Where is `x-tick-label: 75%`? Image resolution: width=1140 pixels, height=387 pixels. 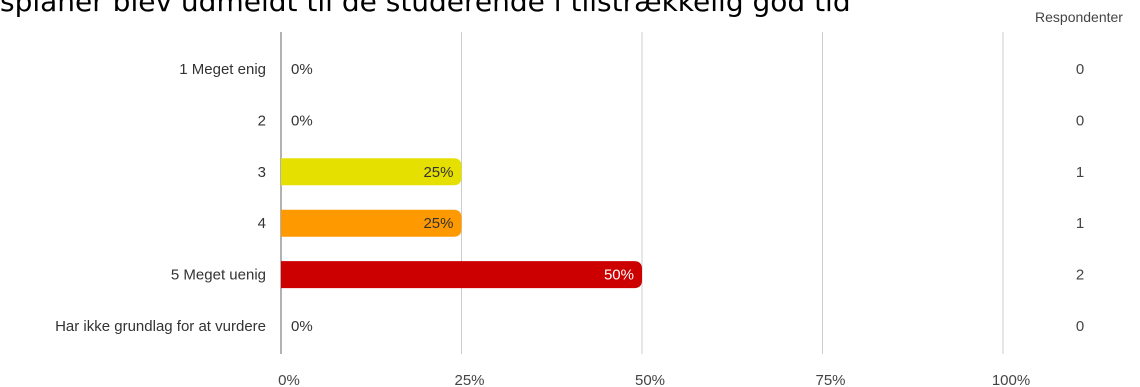
x-tick-label: 75% is located at coordinates (830, 379).